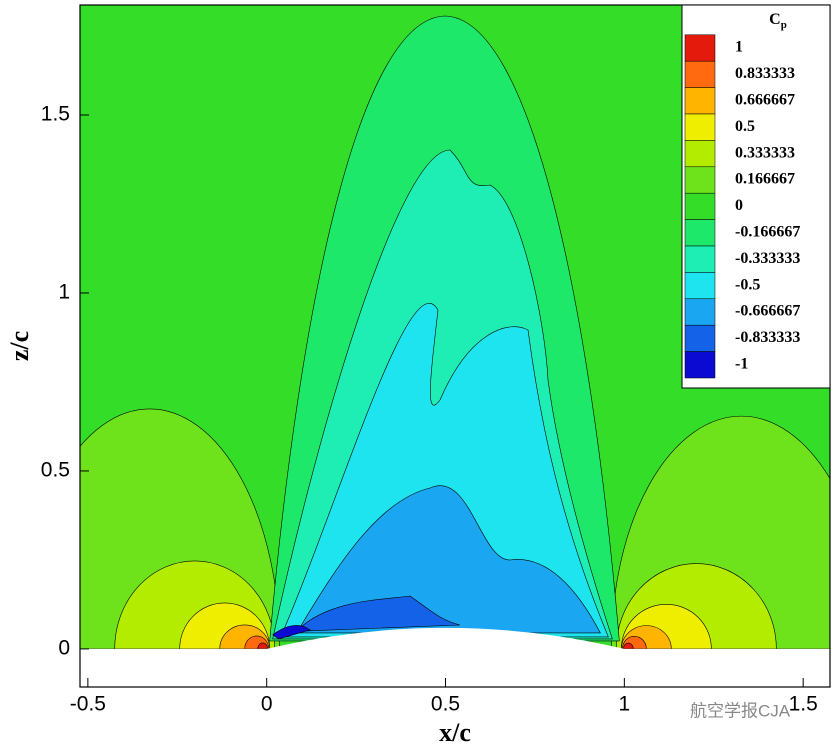 This screenshot has height=747, width=833. Describe the element at coordinates (765, 73) in the screenshot. I see `legend-label: 0.833333` at that location.